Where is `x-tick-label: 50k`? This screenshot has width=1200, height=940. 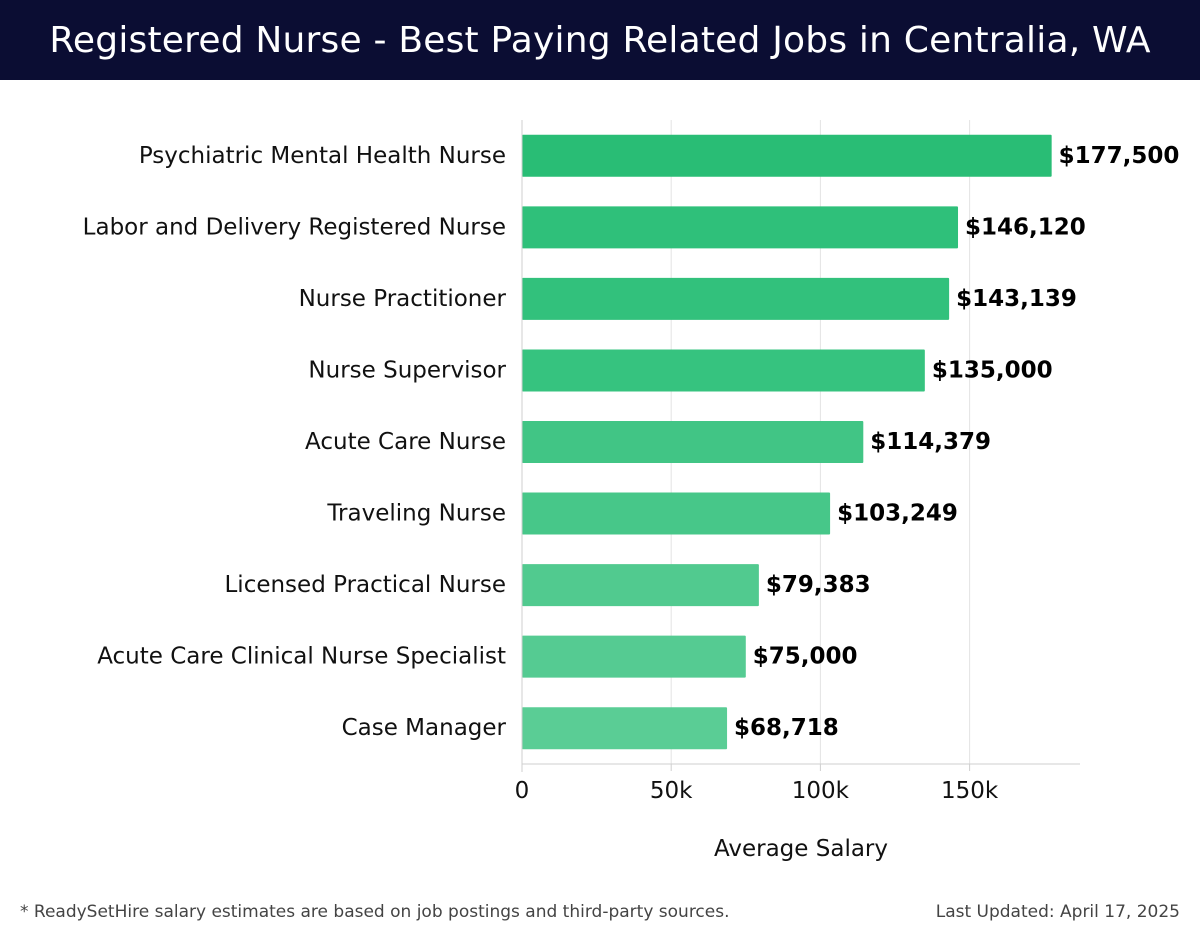 x-tick-label: 50k is located at coordinates (671, 791).